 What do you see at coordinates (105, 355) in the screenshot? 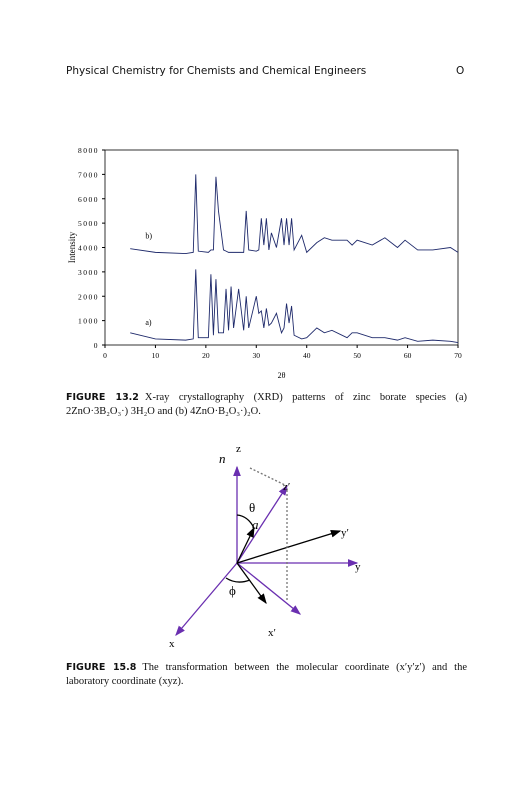
I see `x-tick-label: 0` at bounding box center [105, 355].